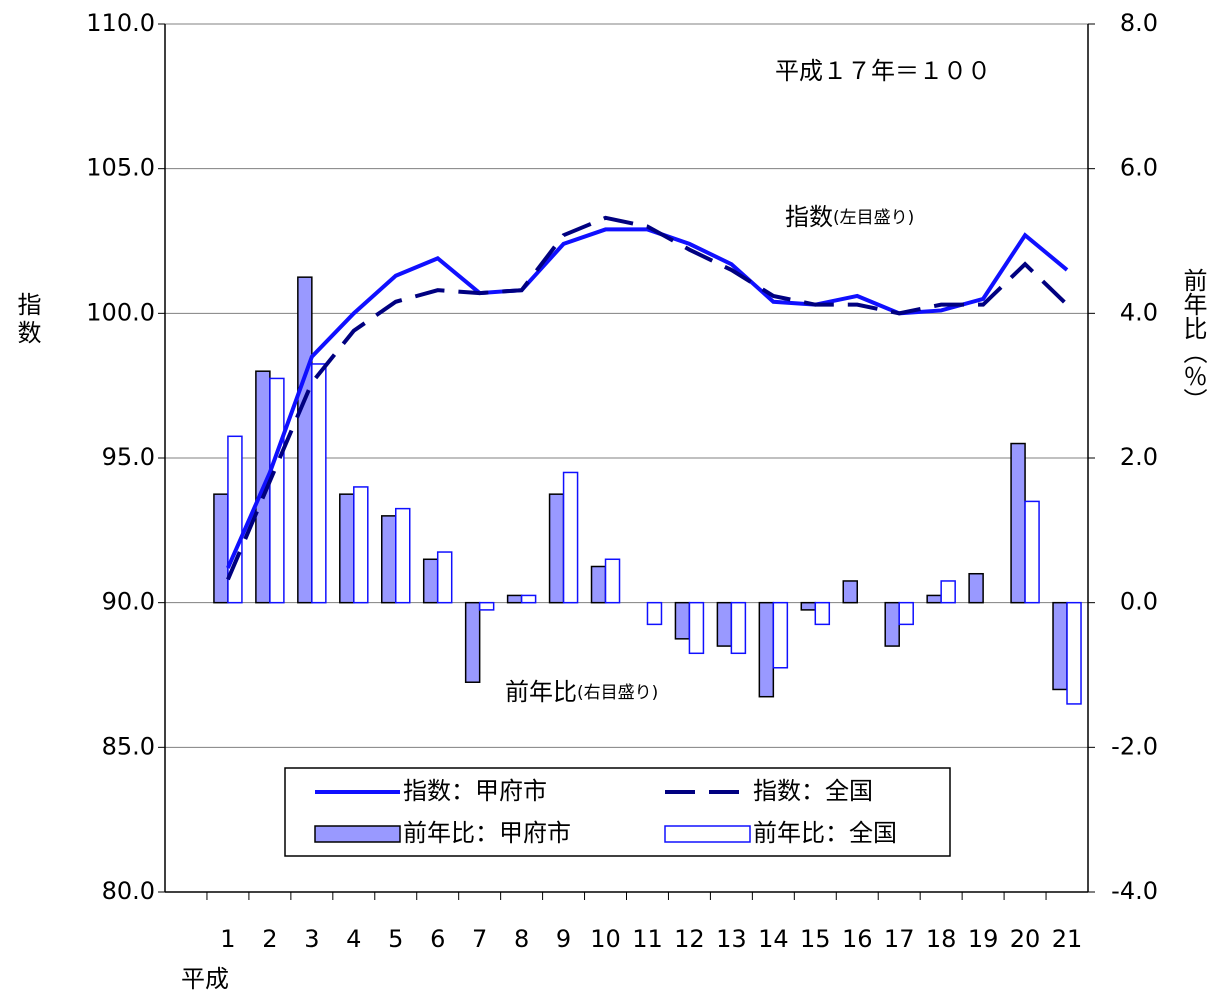 Image resolution: width=1216 pixels, height=996 pixels. Describe the element at coordinates (617, 693) in the screenshot. I see `annotation-text: (右目盛り)` at that location.